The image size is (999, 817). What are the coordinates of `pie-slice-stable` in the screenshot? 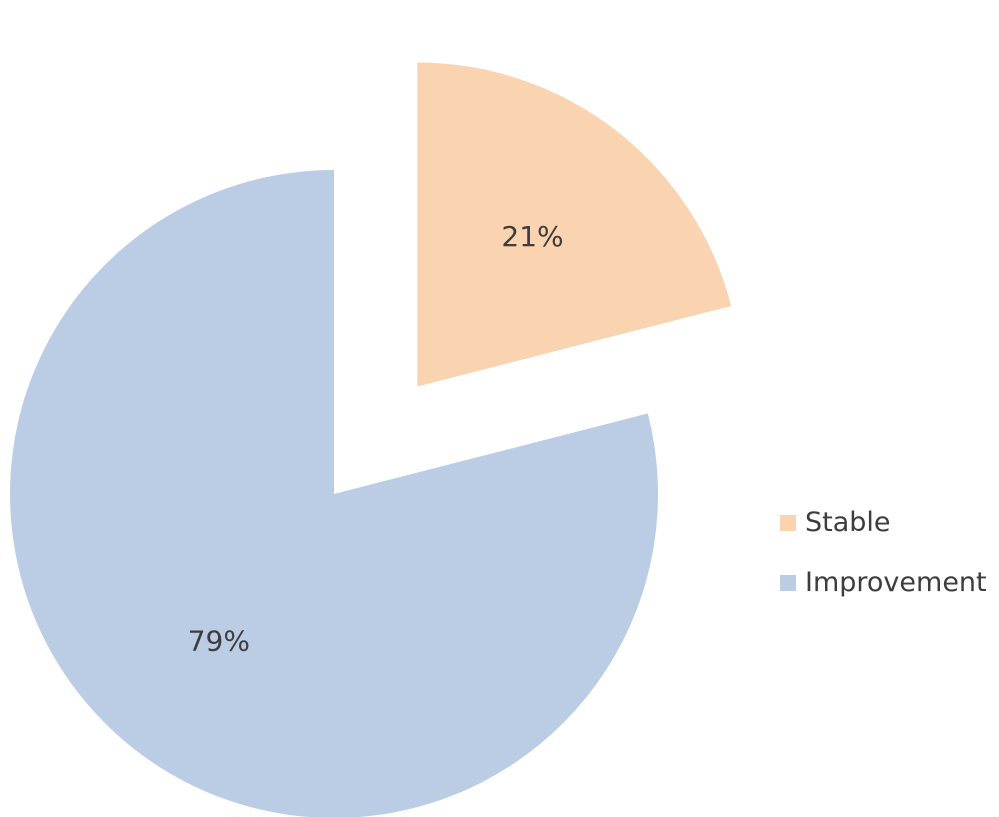 It's located at (574, 224).